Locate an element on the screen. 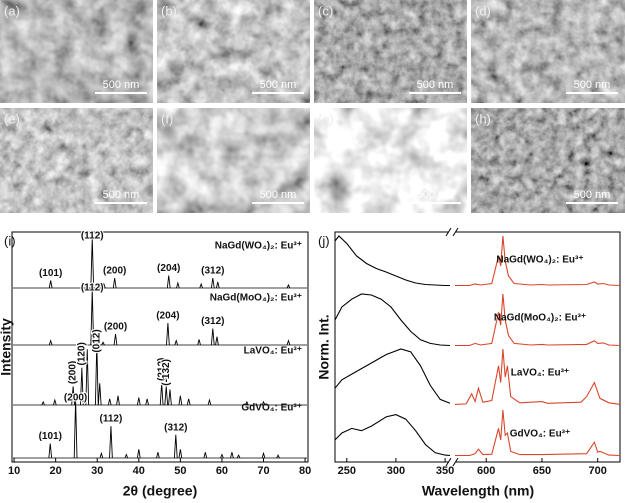  peak-annotation: (204) is located at coordinates (168, 268).